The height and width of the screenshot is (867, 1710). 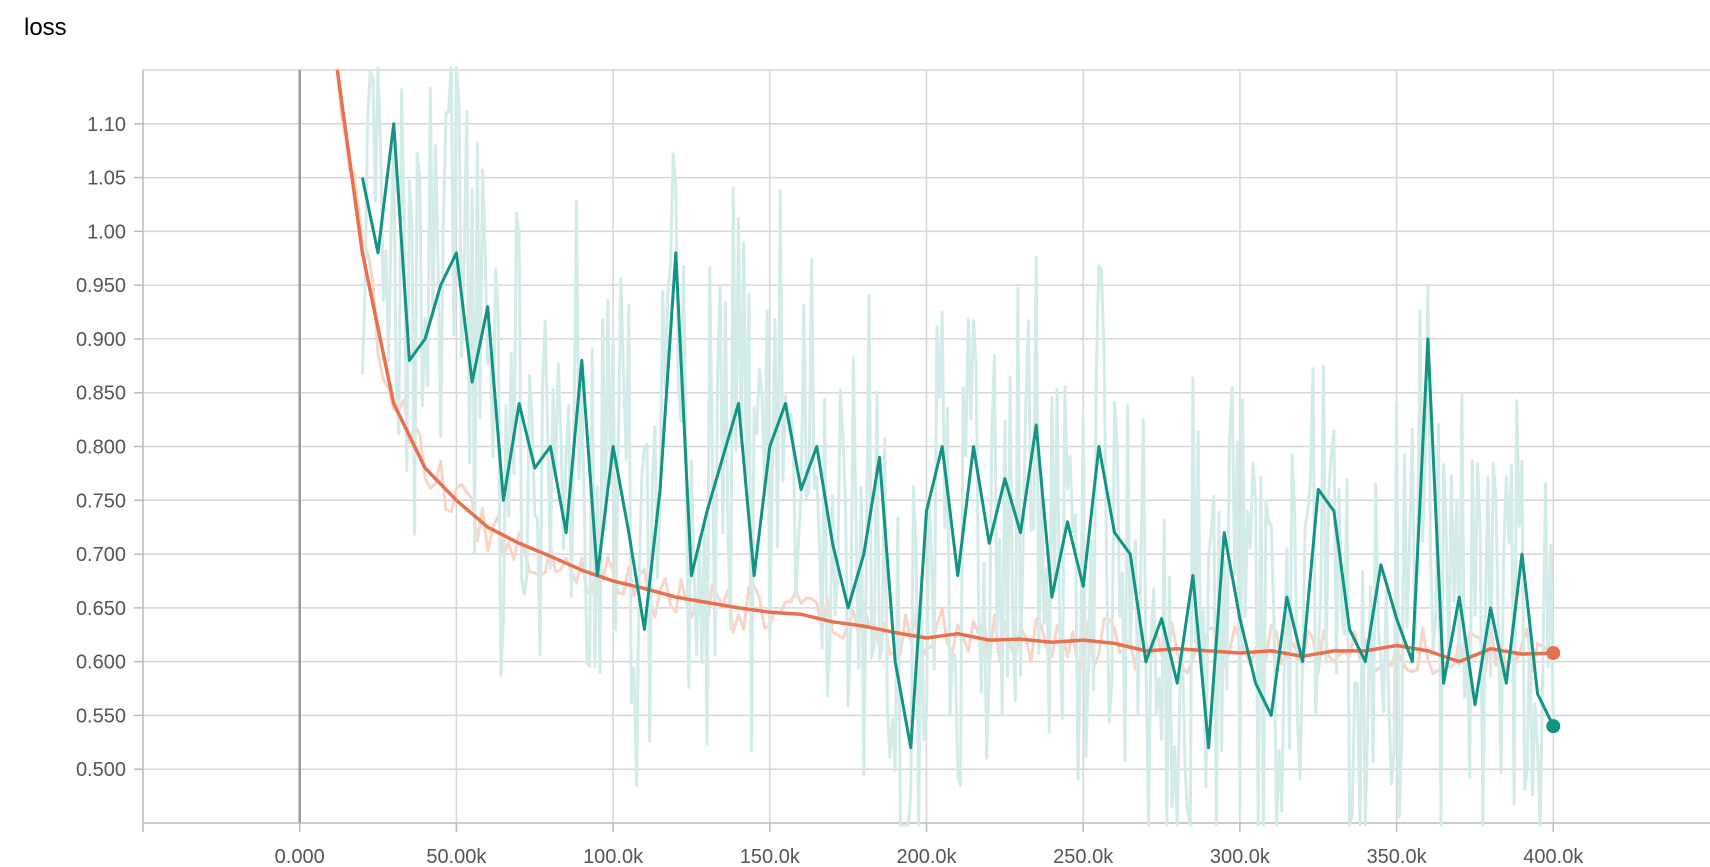 What do you see at coordinates (106, 179) in the screenshot?
I see `y-tick-label: 1.05` at bounding box center [106, 179].